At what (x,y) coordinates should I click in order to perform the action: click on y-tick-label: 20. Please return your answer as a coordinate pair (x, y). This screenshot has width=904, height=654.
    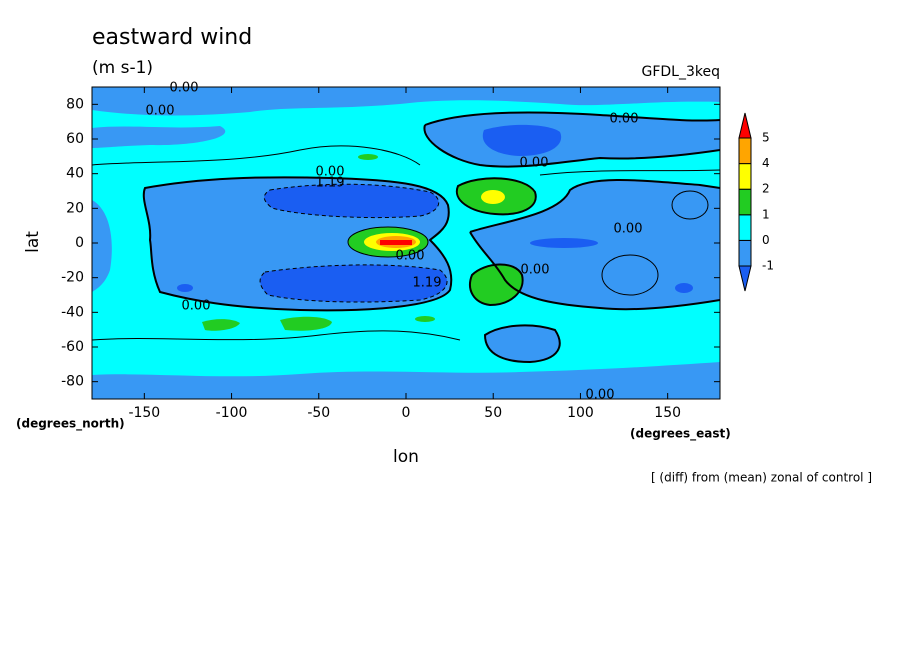
    Looking at the image, I should click on (75, 208).